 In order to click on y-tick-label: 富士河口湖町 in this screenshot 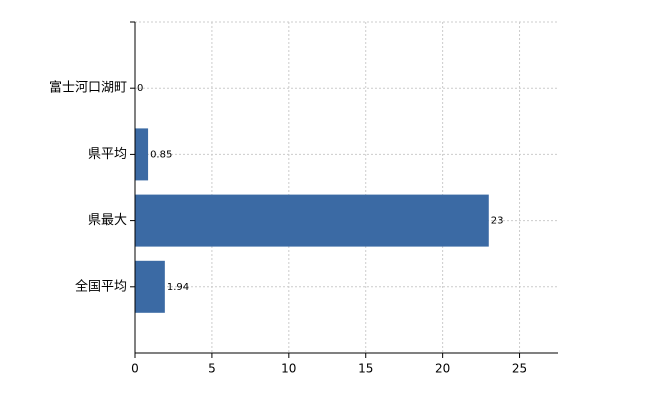, I will do `click(88, 88)`.